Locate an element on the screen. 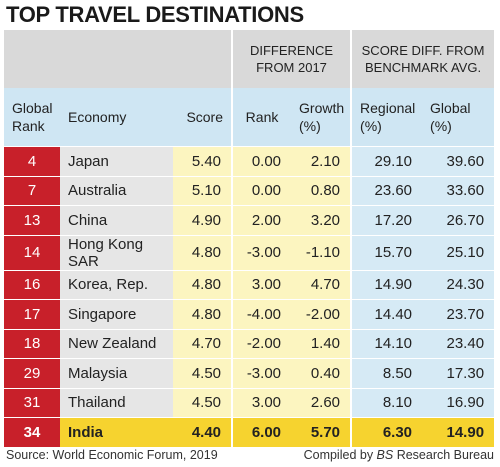 This screenshot has width=500, height=467. score-cell: 4.40 is located at coordinates (203, 432).